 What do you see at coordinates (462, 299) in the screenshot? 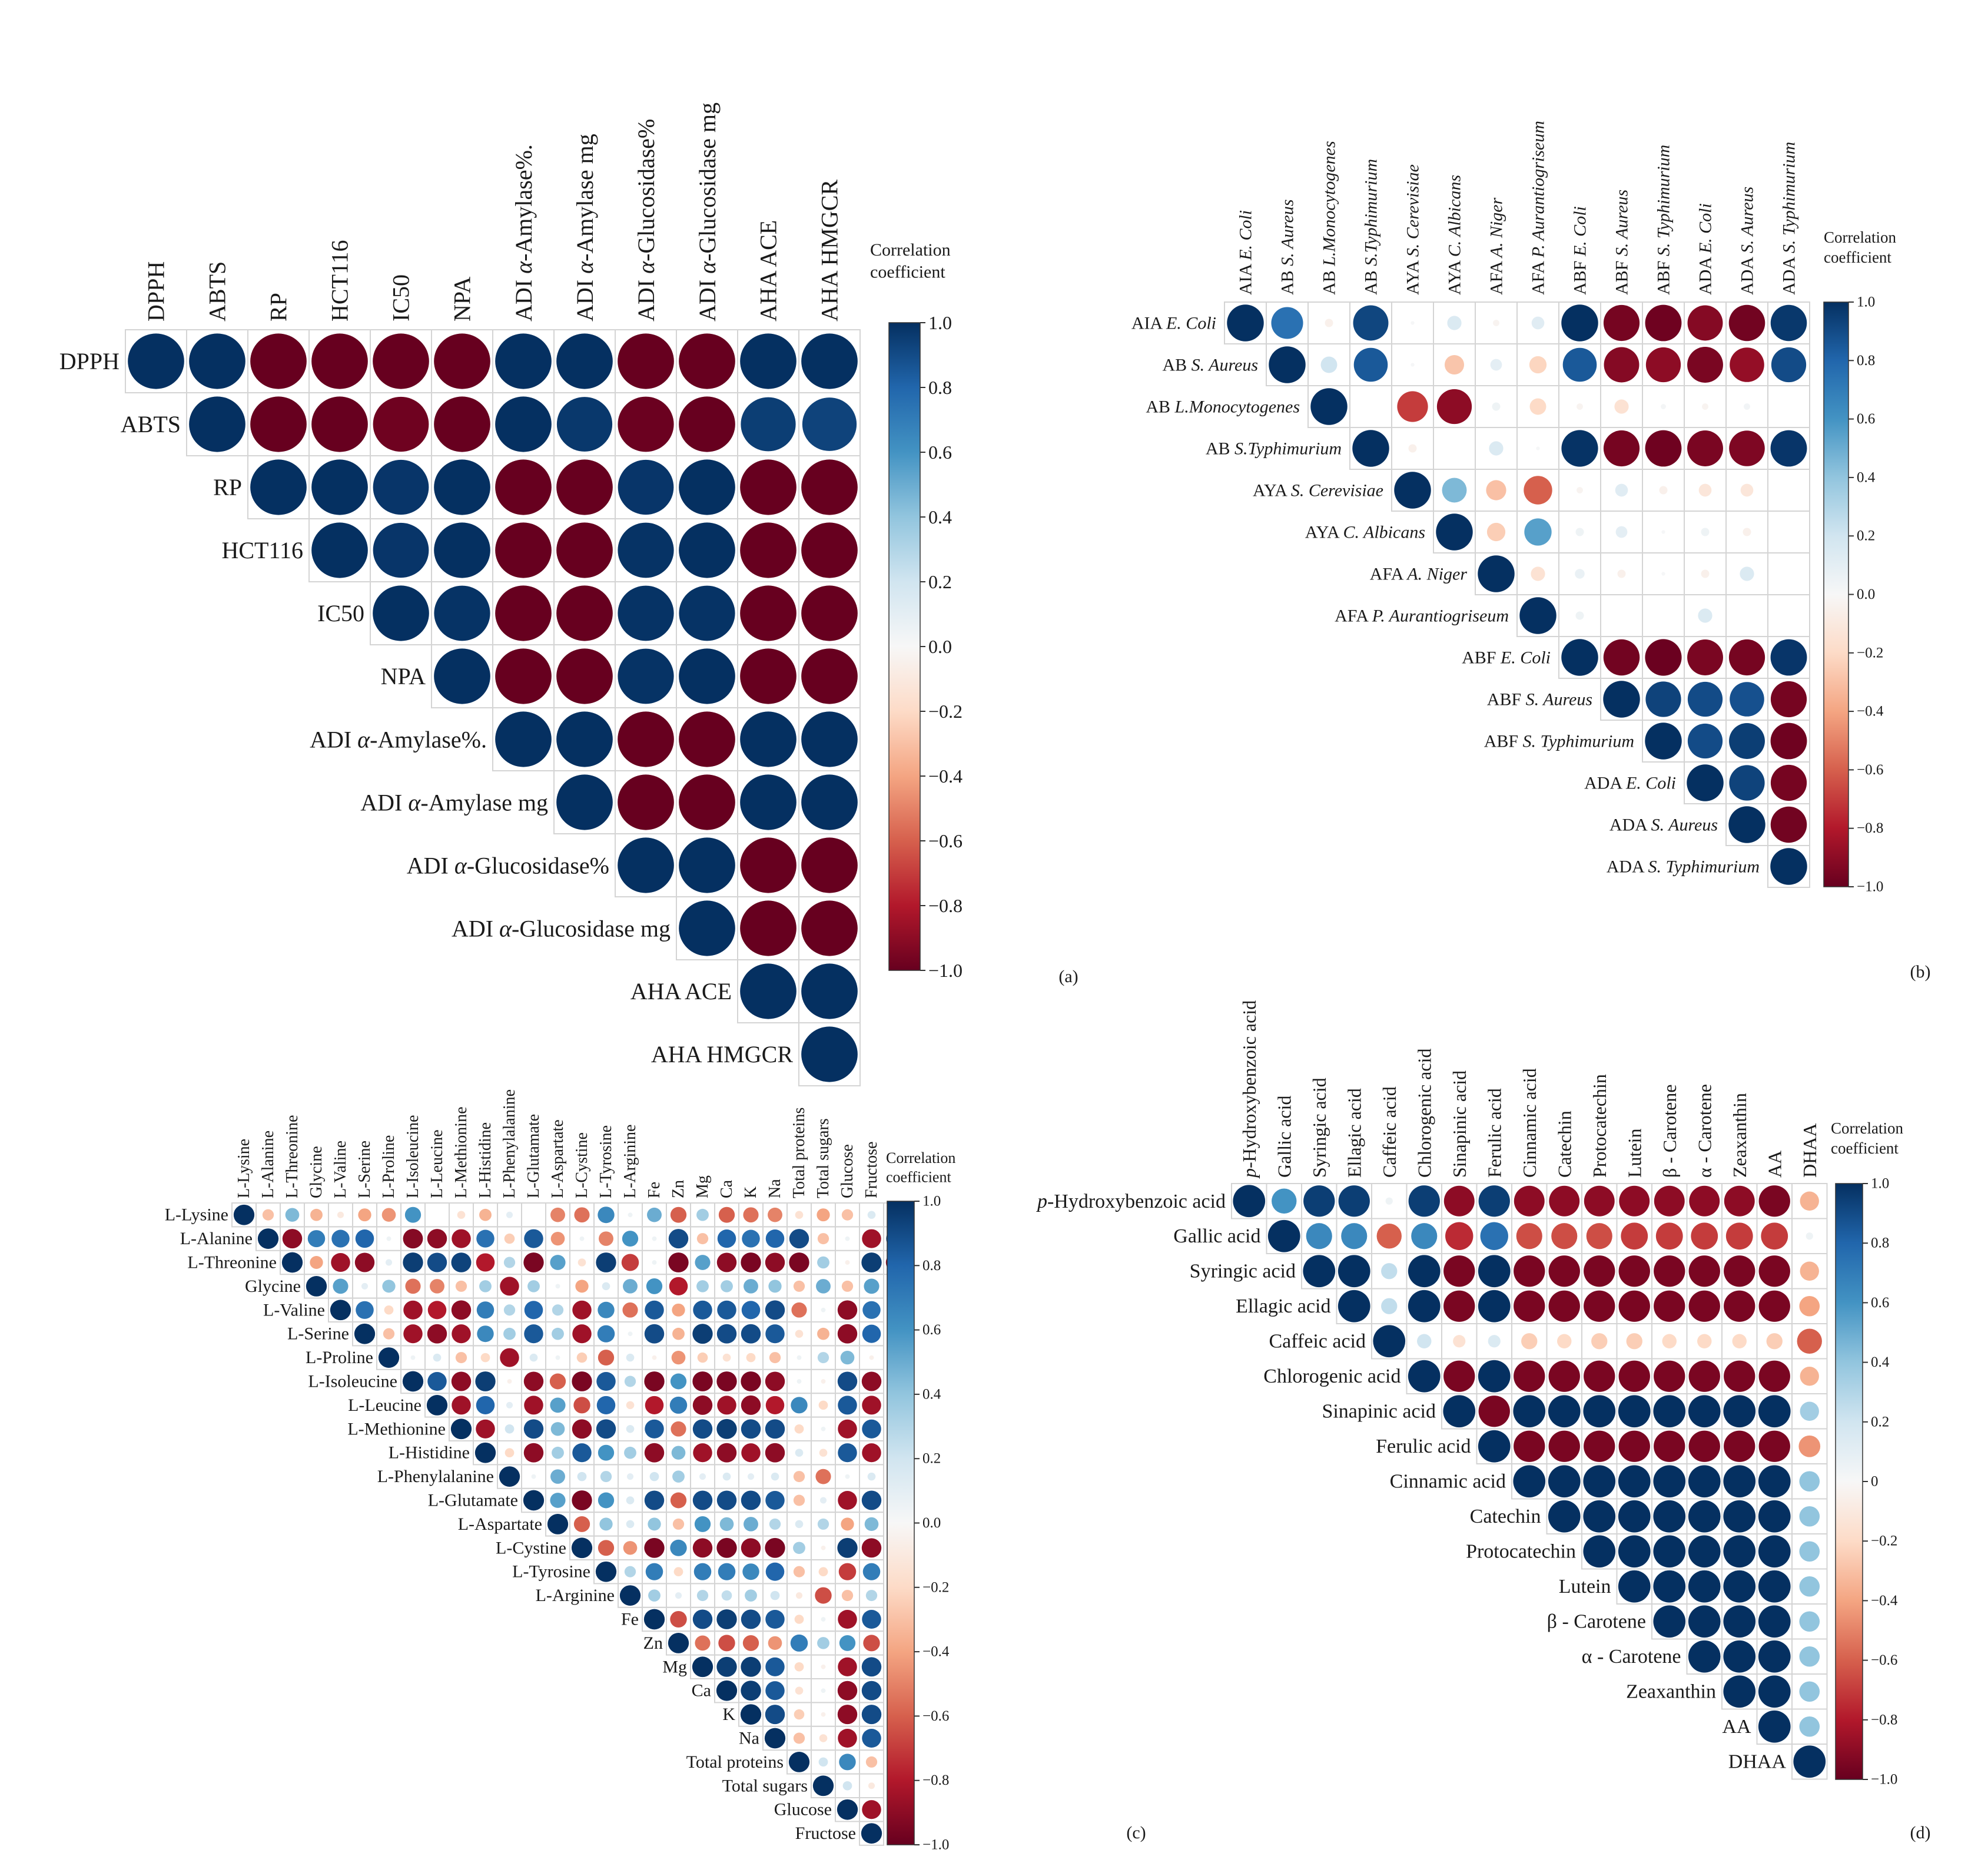
I see `column-label: NPA` at bounding box center [462, 299].